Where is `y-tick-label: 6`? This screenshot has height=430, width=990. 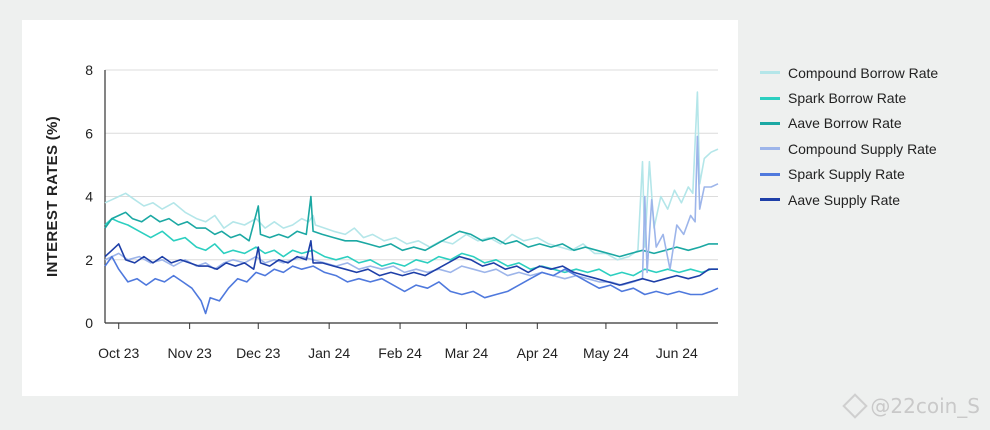
y-tick-label: 6 is located at coordinates (89, 133).